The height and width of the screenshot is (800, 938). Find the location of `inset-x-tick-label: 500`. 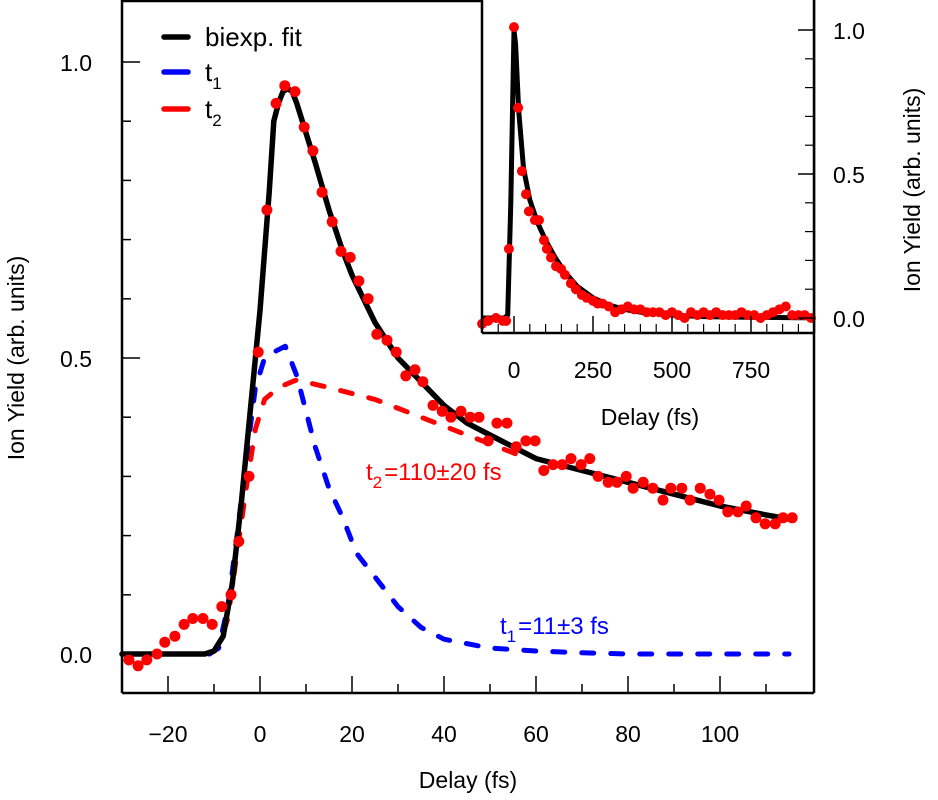

inset-x-tick-label: 500 is located at coordinates (672, 370).